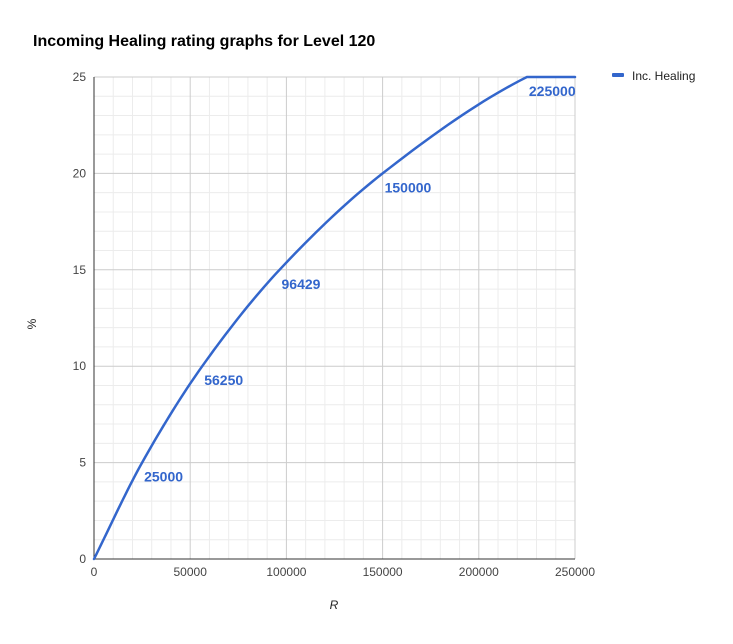  I want to click on y-tick-label: 25, so click(80, 77).